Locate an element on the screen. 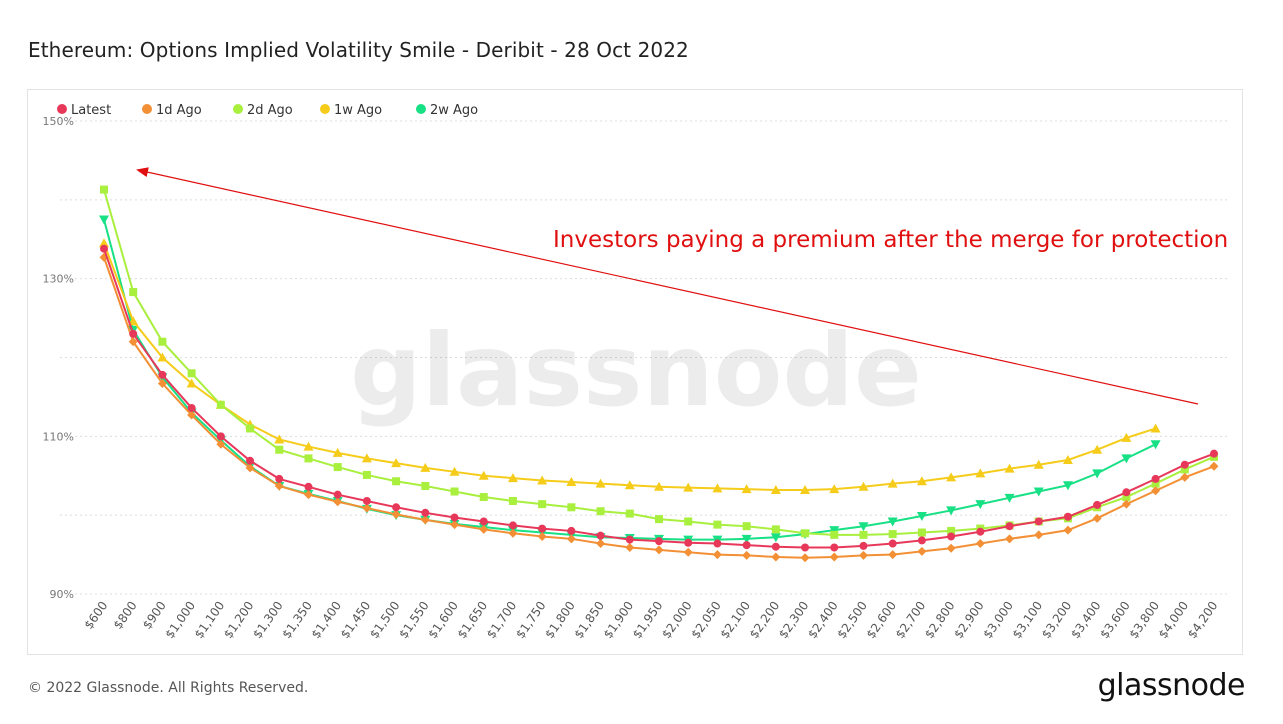  legend: Latest 1d Ago 2d Ago 1w Ago 2w Ago is located at coordinates (267, 110).